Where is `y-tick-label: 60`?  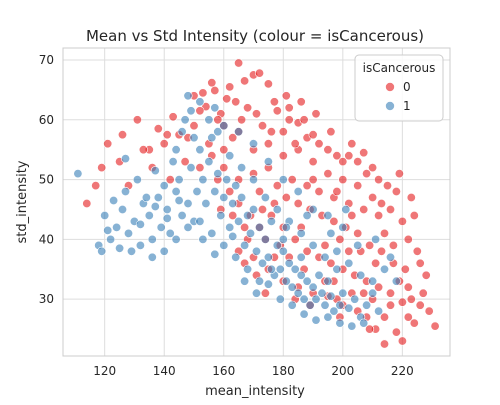
y-tick-label: 60 is located at coordinates (46, 120).